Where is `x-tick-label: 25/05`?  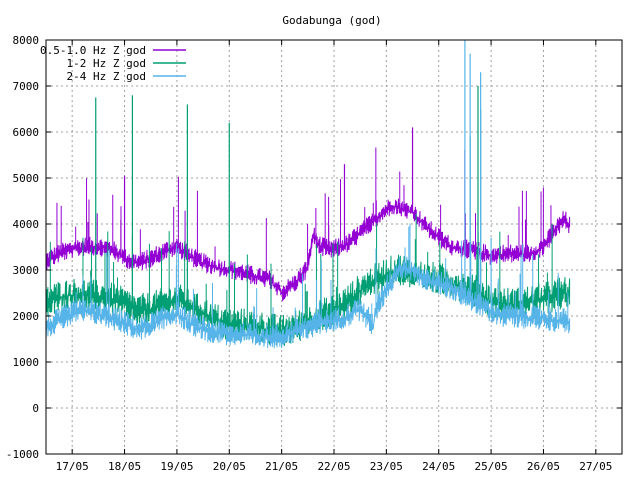
x-tick-label: 25/05 is located at coordinates (491, 466).